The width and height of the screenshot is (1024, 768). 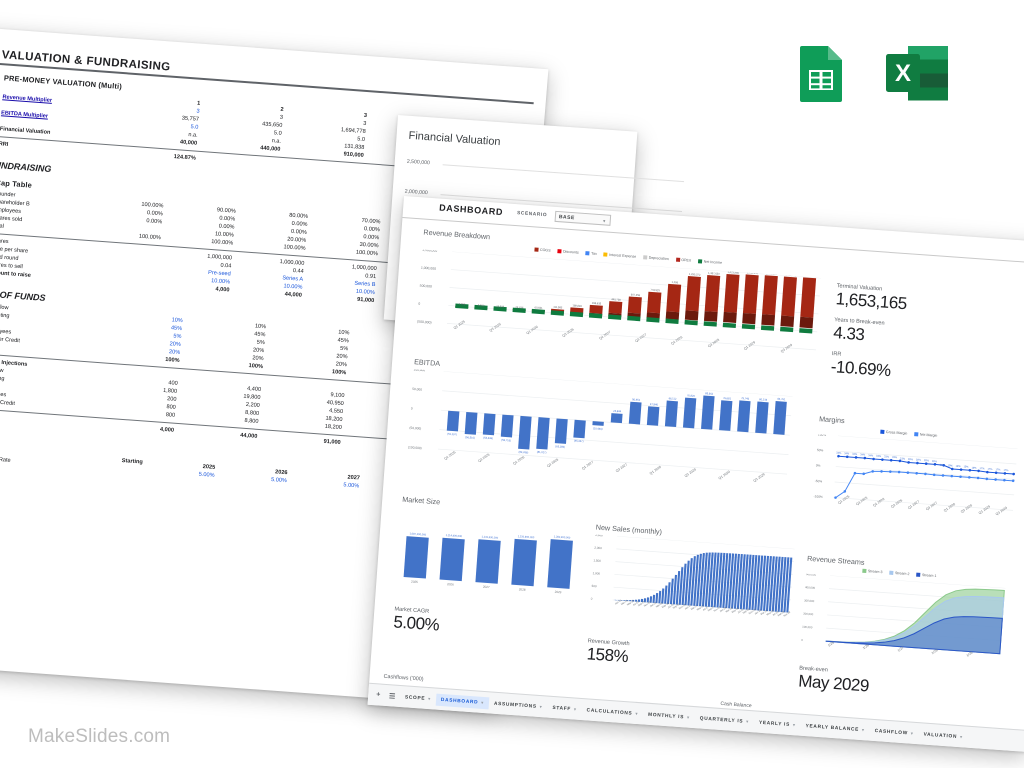 What do you see at coordinates (820, 450) in the screenshot?
I see `svg-text: 50%` at bounding box center [820, 450].